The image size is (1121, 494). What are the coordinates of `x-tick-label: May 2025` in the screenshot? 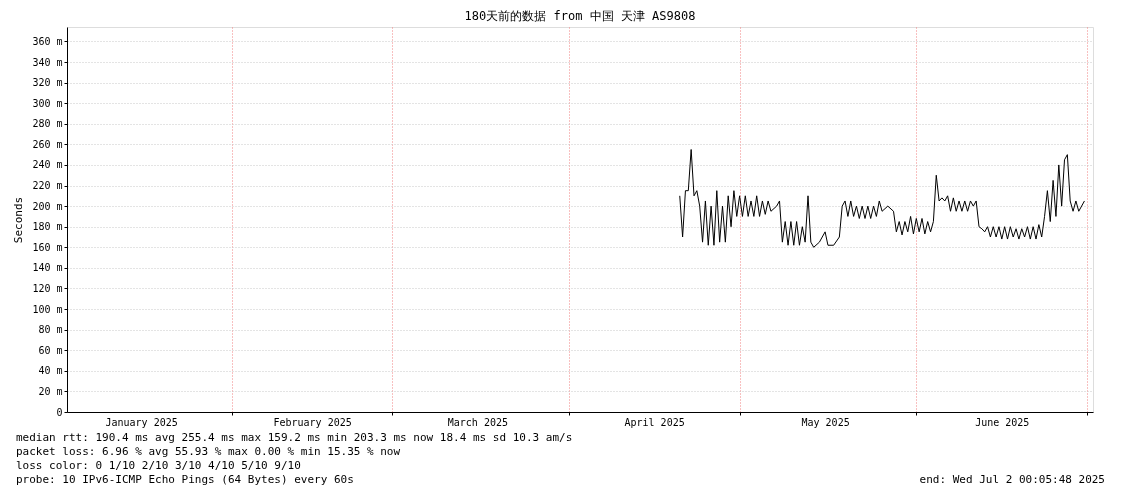 It's located at (825, 422).